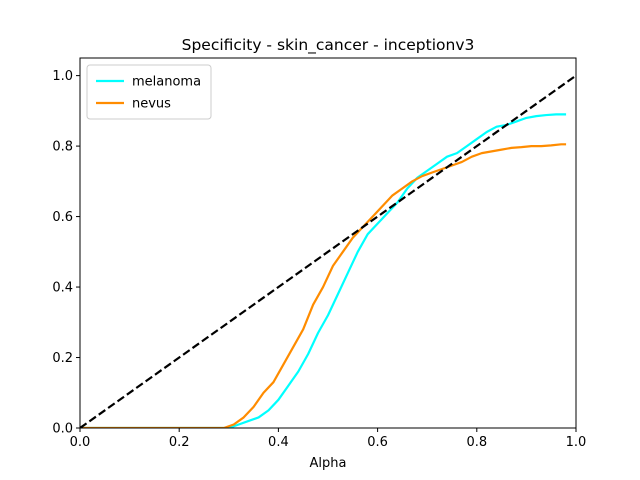 The height and width of the screenshot is (480, 640). I want to click on y-tick-label: 0.4, so click(62, 288).